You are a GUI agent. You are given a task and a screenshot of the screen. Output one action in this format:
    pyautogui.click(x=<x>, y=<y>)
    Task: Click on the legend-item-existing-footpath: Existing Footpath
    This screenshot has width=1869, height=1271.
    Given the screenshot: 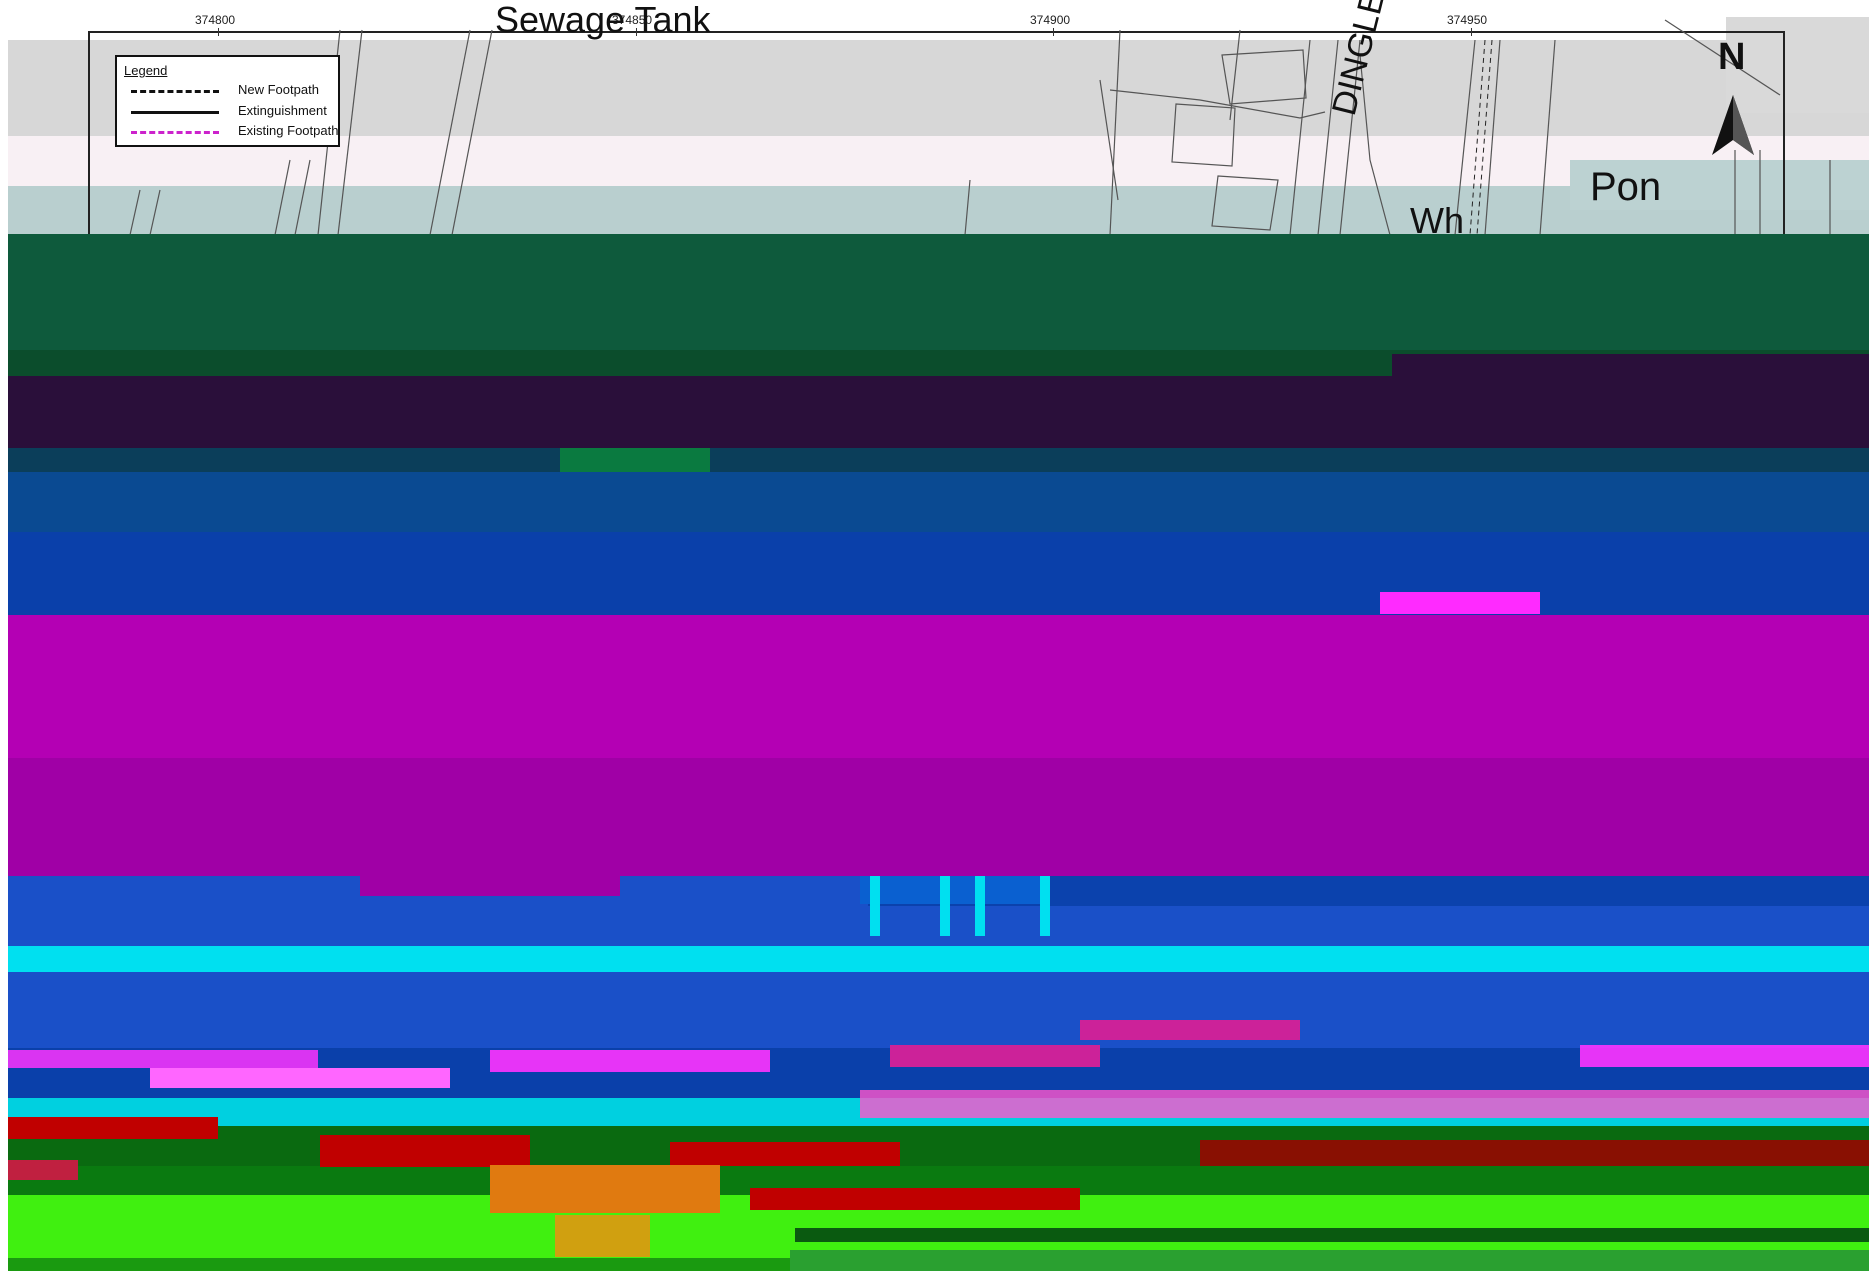 What is the action you would take?
    pyautogui.click(x=235, y=132)
    